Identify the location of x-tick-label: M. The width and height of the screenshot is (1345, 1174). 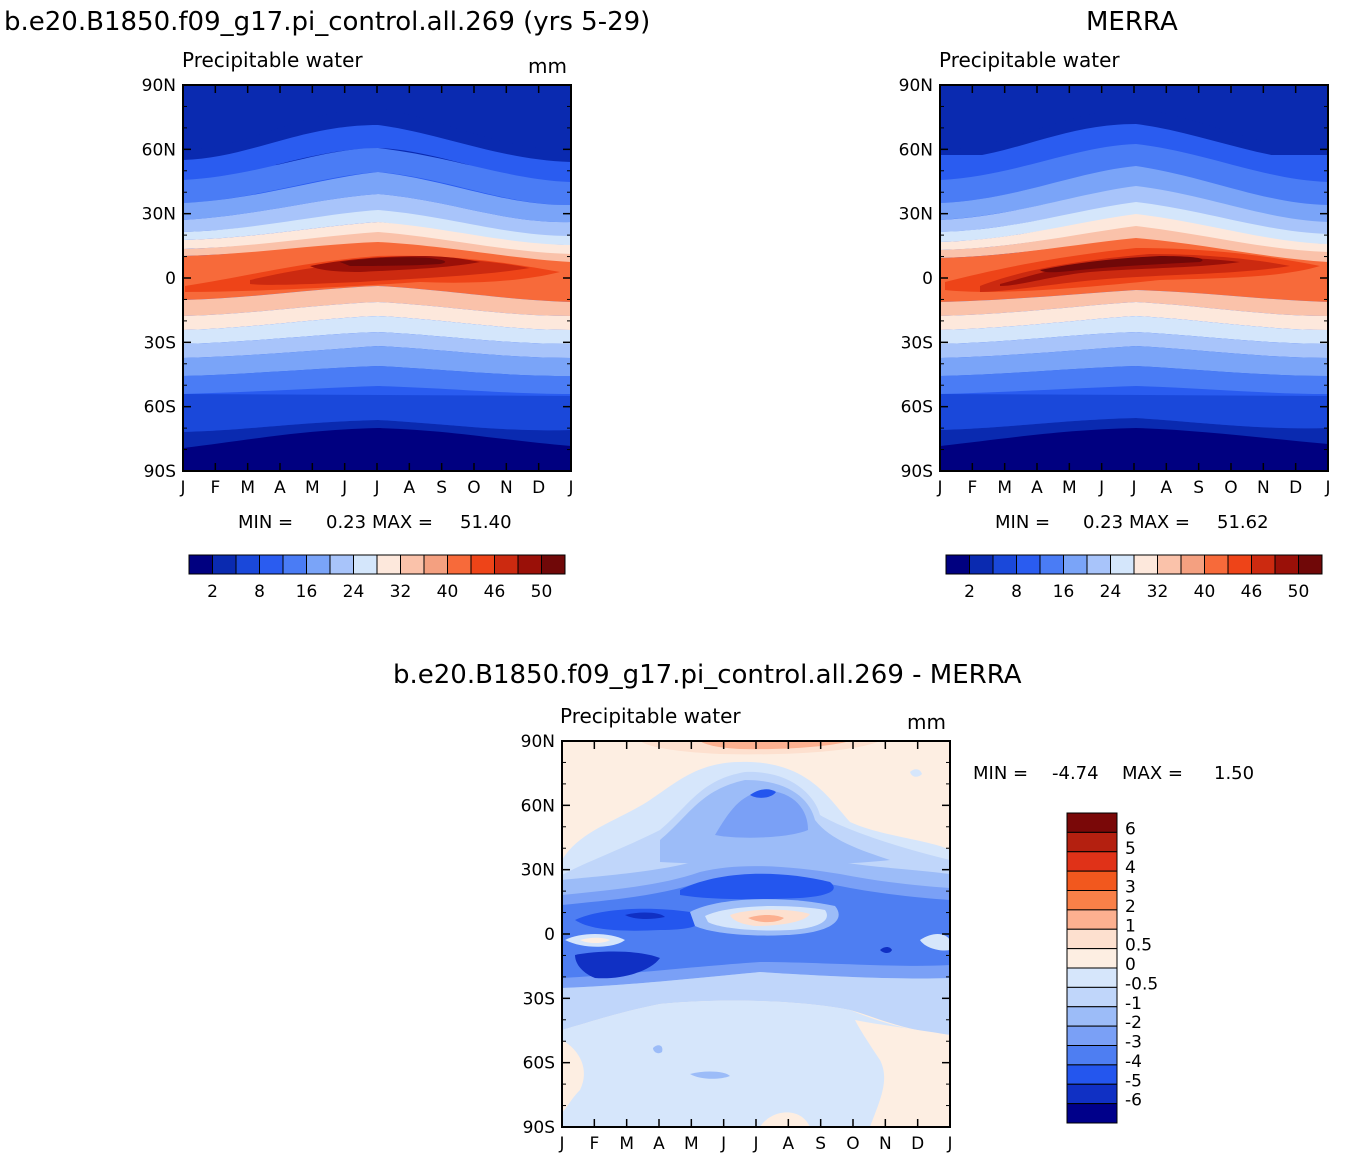
(691, 1144).